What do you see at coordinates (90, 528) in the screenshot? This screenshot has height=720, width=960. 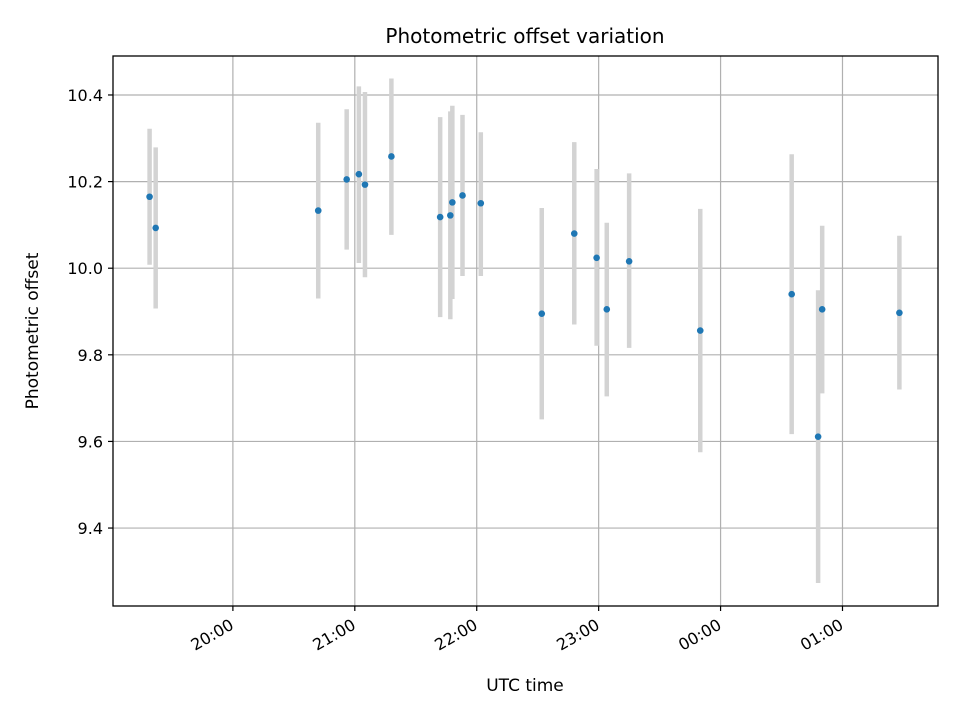 I see `y-tick-label: 9.4` at bounding box center [90, 528].